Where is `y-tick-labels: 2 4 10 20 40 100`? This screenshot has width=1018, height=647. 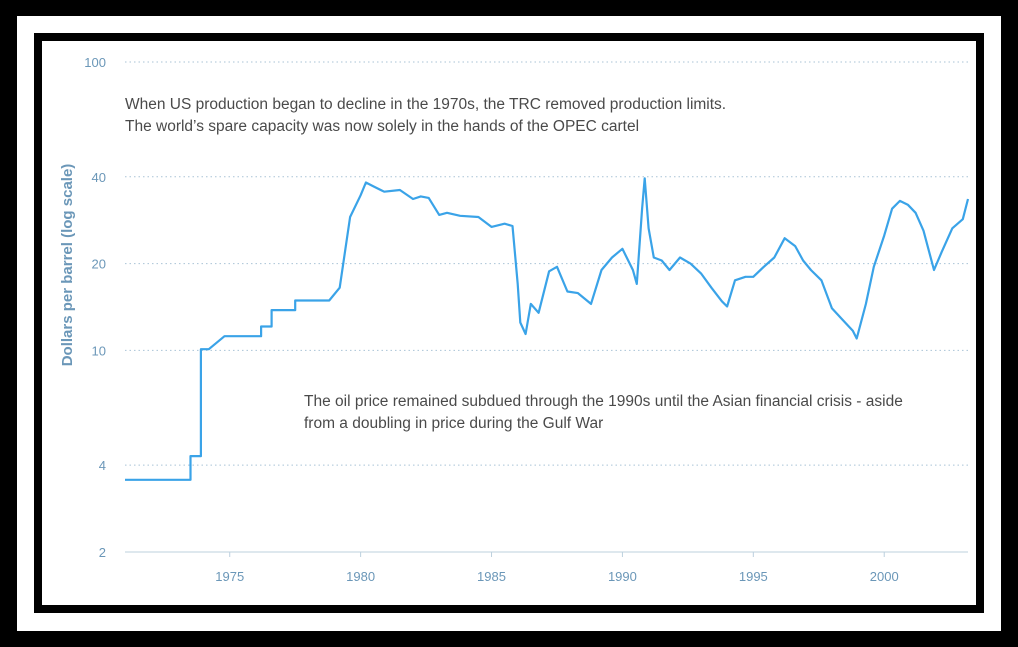 y-tick-labels: 2 4 10 20 40 100 is located at coordinates (95, 307).